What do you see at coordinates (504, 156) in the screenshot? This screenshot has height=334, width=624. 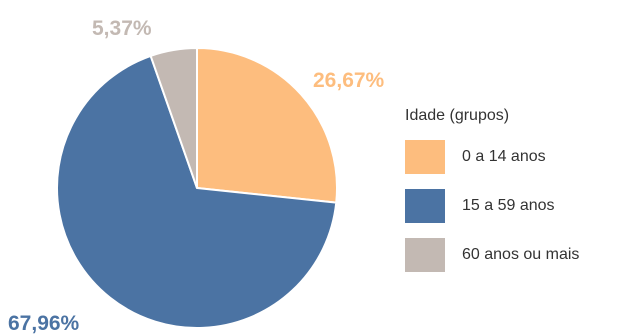 I see `legend-label: 0 a 14 anos` at bounding box center [504, 156].